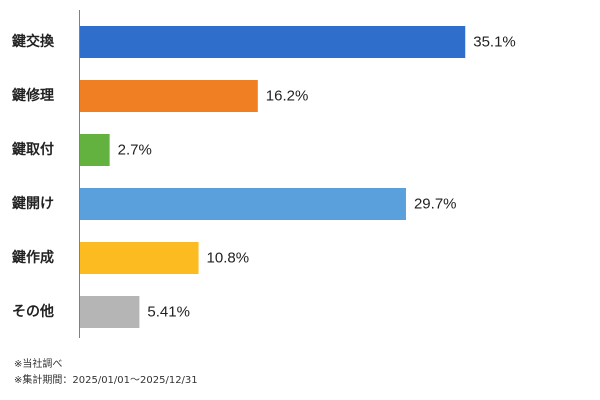  What do you see at coordinates (33, 203) in the screenshot?
I see `category-label-3: 鍵開け` at bounding box center [33, 203].